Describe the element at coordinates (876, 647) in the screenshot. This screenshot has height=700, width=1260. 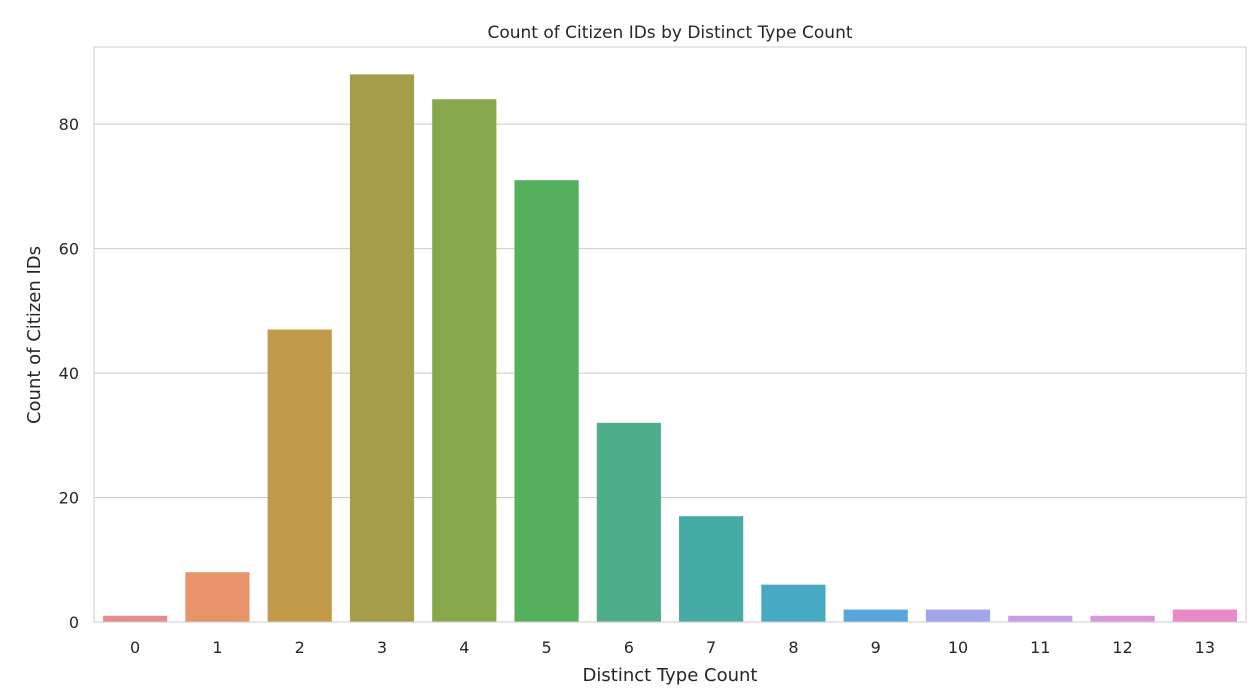
I see `x-tick-label: 9` at that location.